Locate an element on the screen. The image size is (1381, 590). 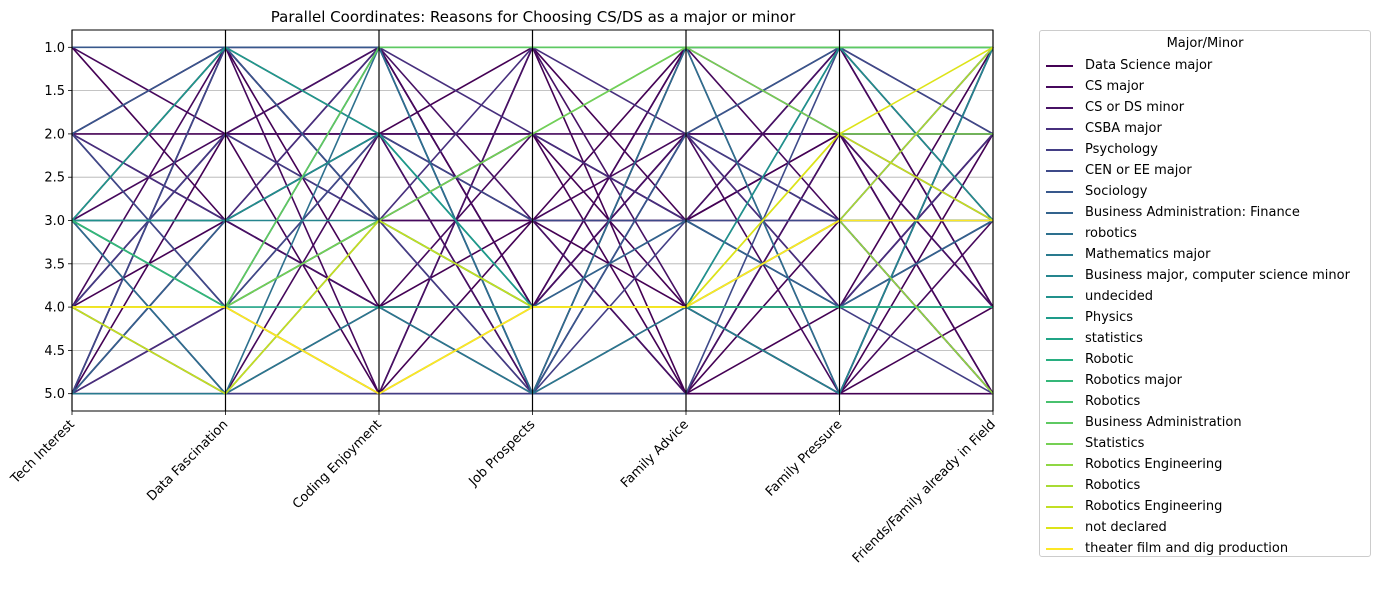
legend-item: Data Science major is located at coordinates (1198, 65).